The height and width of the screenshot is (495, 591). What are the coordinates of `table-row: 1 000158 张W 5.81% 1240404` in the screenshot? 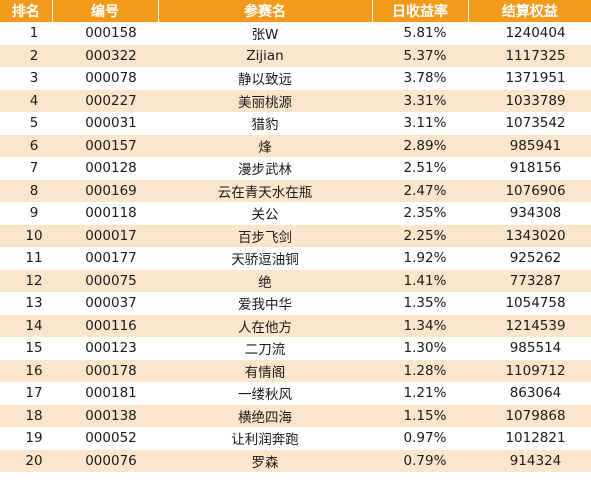 It's located at (295, 33).